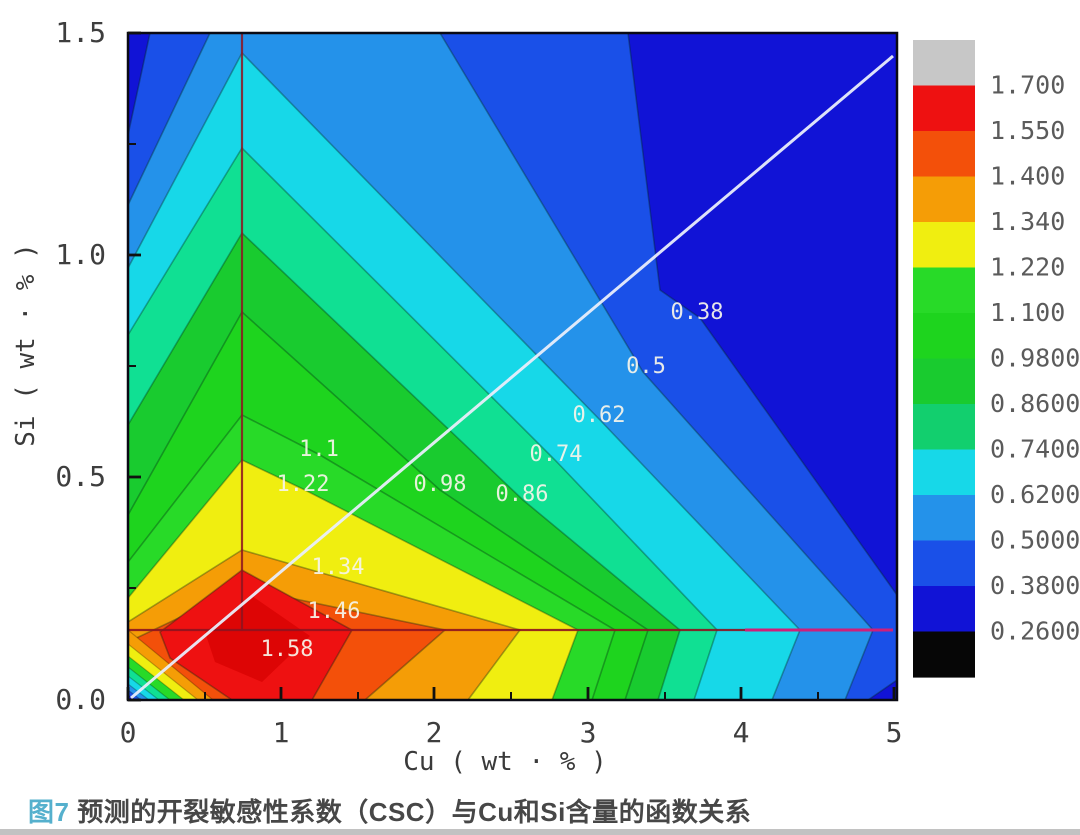 Image resolution: width=1080 pixels, height=835 pixels. What do you see at coordinates (128, 732) in the screenshot?
I see `x-tick-label: 0` at bounding box center [128, 732].